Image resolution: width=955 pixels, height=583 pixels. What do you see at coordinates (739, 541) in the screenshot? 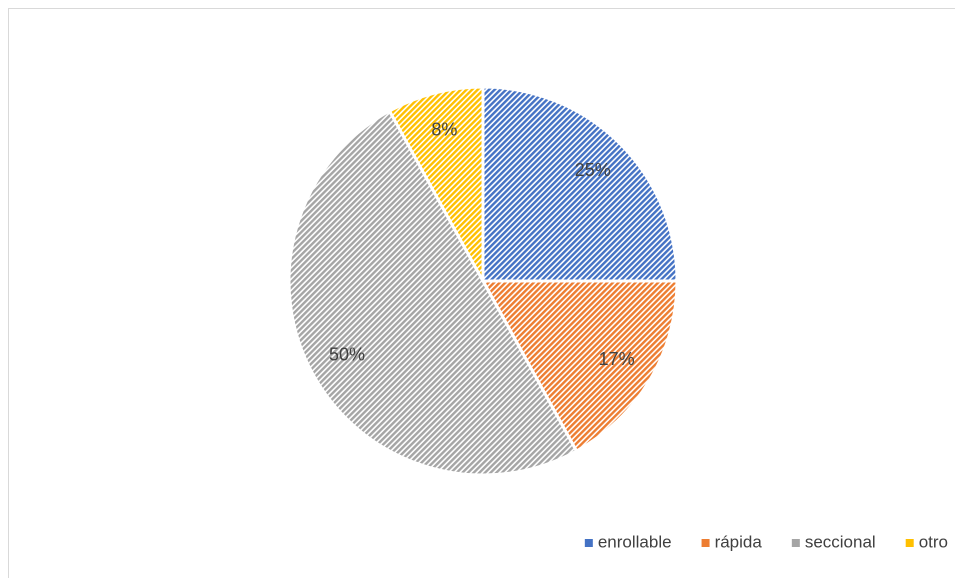
I see `legend-label: rápida` at bounding box center [739, 541].